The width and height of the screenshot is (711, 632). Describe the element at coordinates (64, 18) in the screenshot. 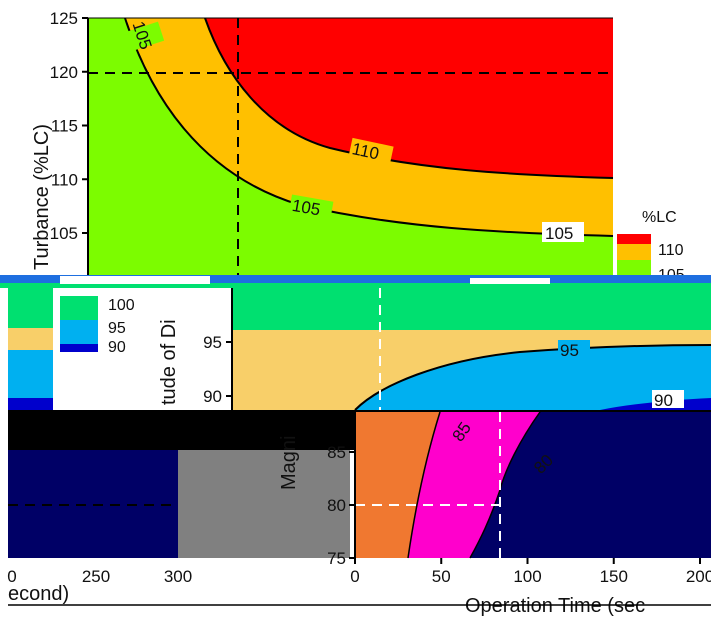

I see `top-y-tick-label: 125` at that location.